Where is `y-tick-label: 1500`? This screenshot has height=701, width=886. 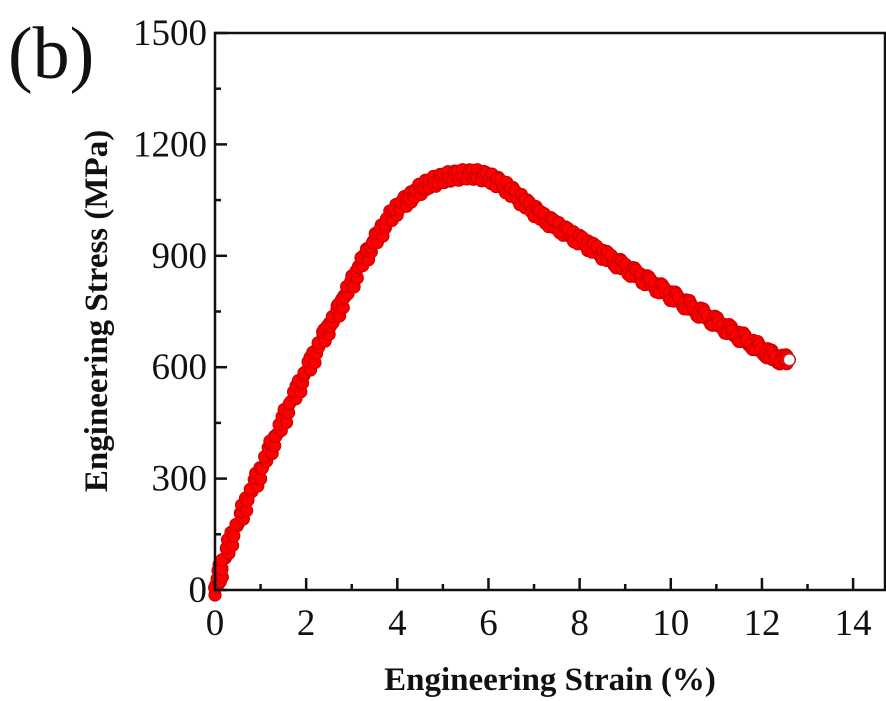 y-tick-label: 1500 is located at coordinates (170, 33).